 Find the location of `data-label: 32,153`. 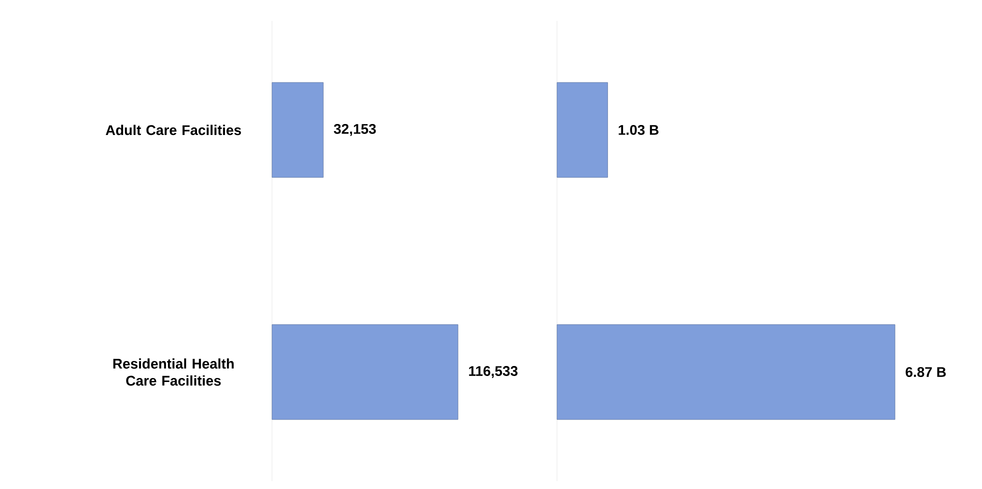

data-label: 32,153 is located at coordinates (355, 130).